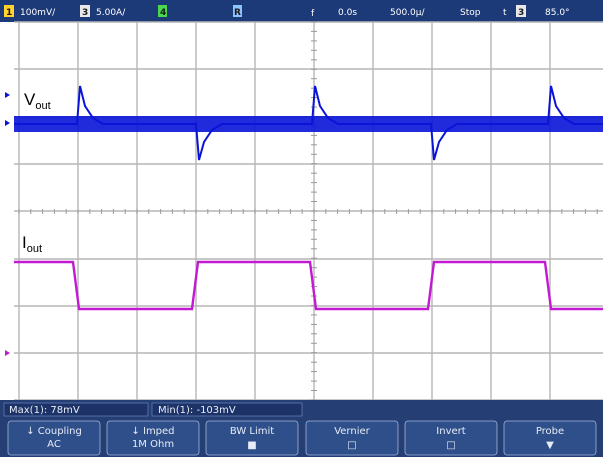 The height and width of the screenshot is (457, 603). Describe the element at coordinates (351, 445) in the screenshot. I see `softkey-vernier-checkbox-icon: □` at that location.